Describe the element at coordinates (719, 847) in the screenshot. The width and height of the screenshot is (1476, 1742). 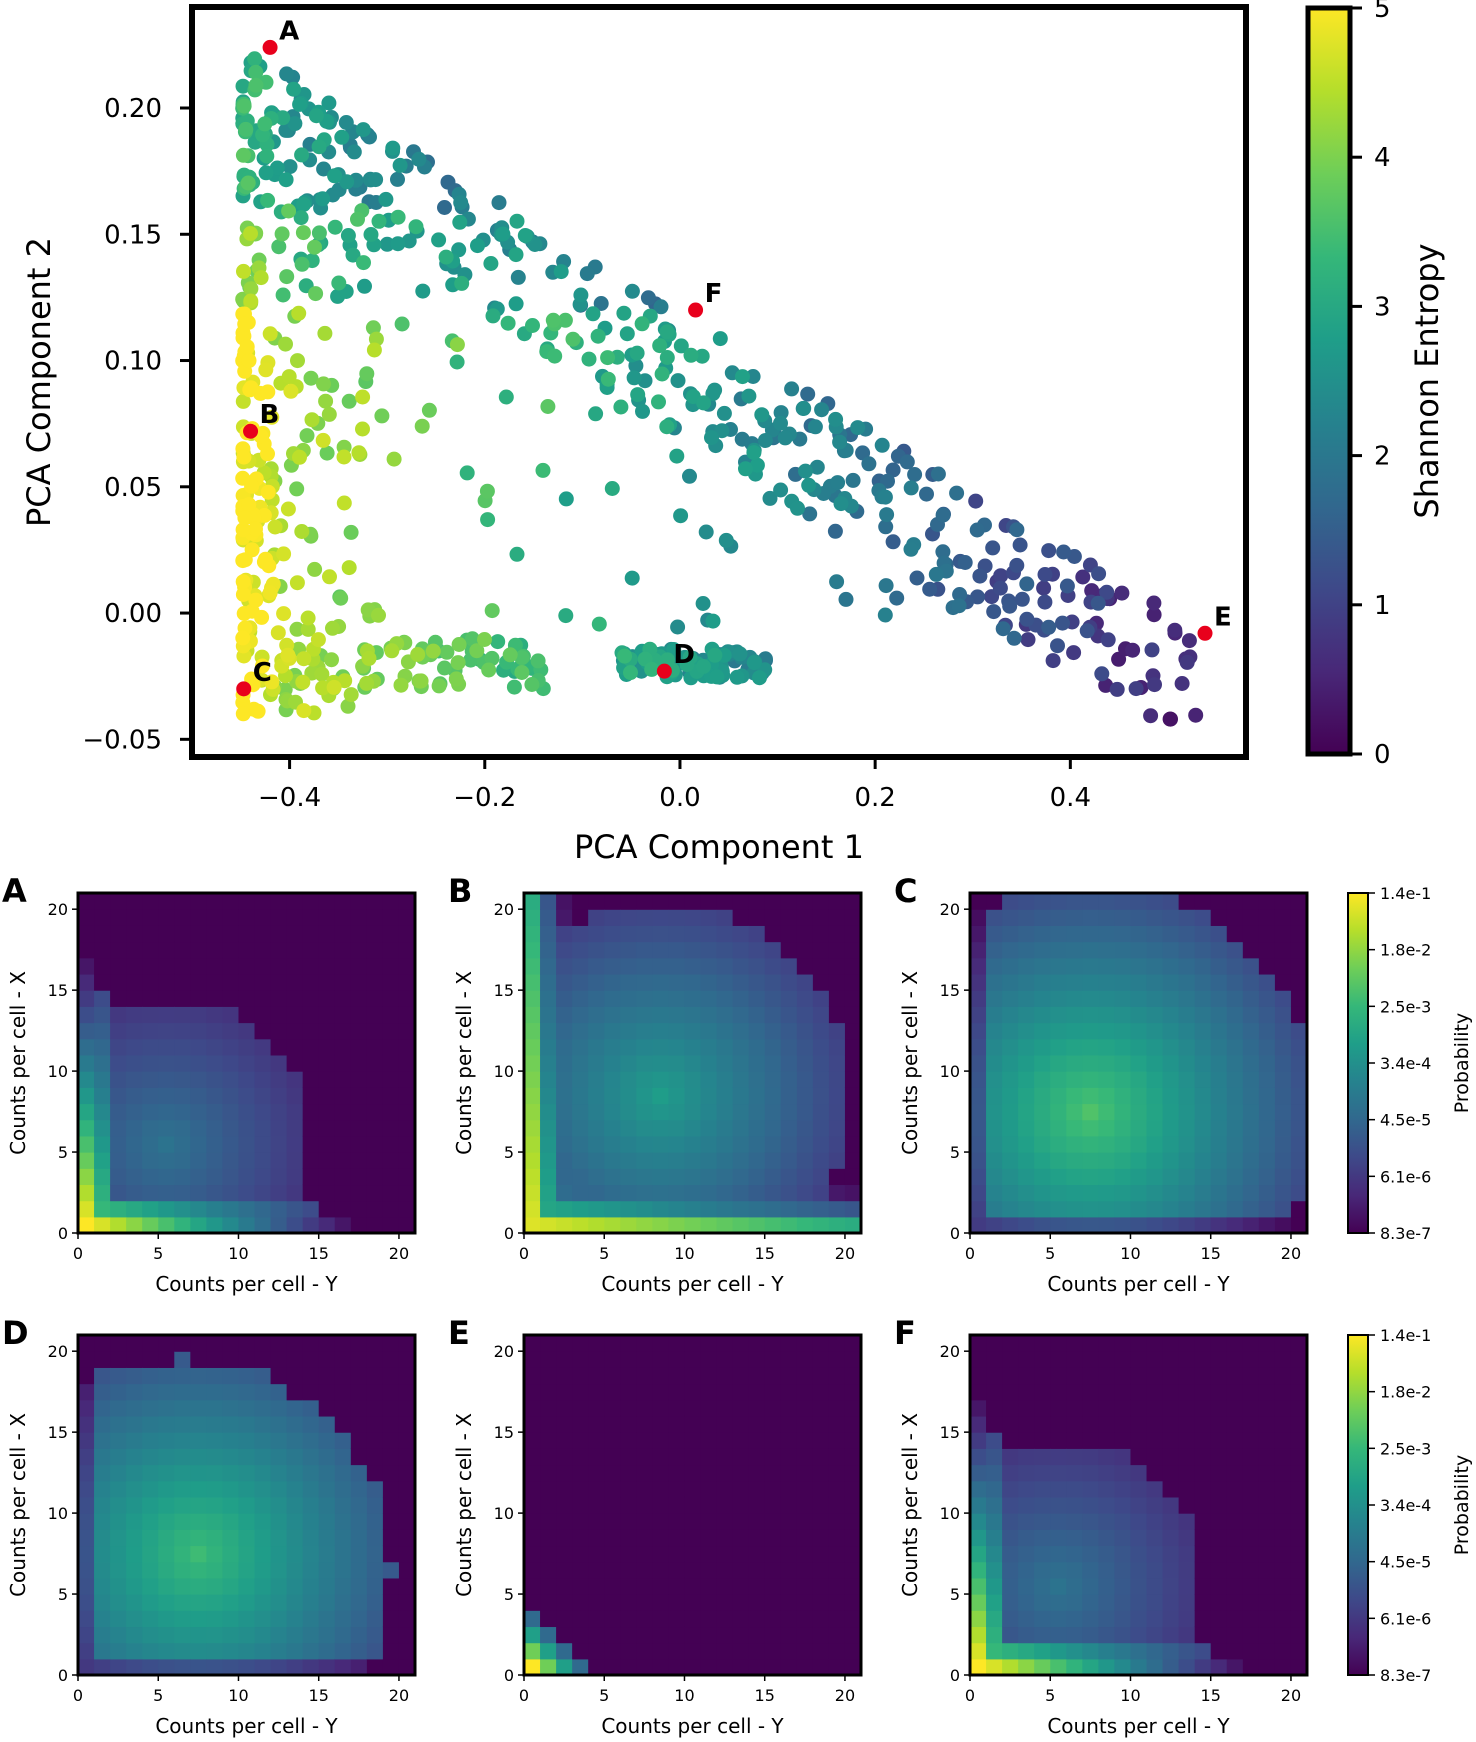
I see `scatter-x-label: PCA Component 1` at that location.